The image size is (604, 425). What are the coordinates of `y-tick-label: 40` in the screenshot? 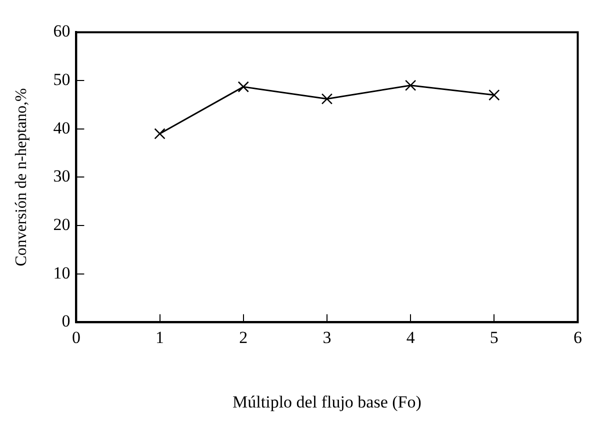 It's located at (61, 128).